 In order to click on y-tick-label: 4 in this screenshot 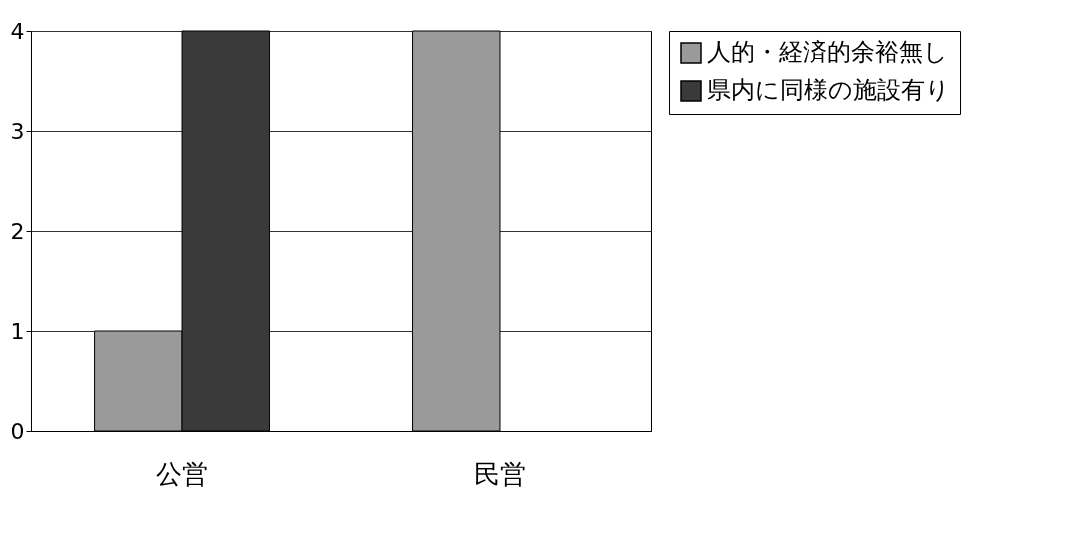, I will do `click(17, 31)`.